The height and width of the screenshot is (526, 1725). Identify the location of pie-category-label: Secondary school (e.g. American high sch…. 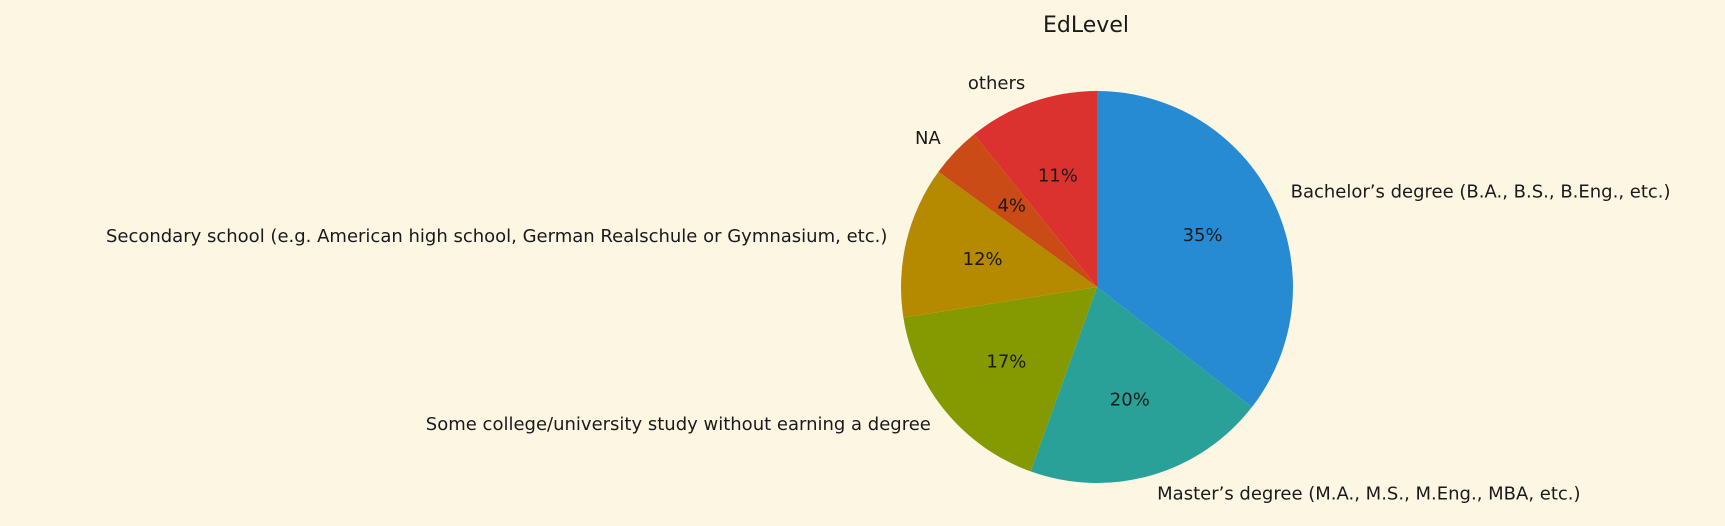
(496, 236).